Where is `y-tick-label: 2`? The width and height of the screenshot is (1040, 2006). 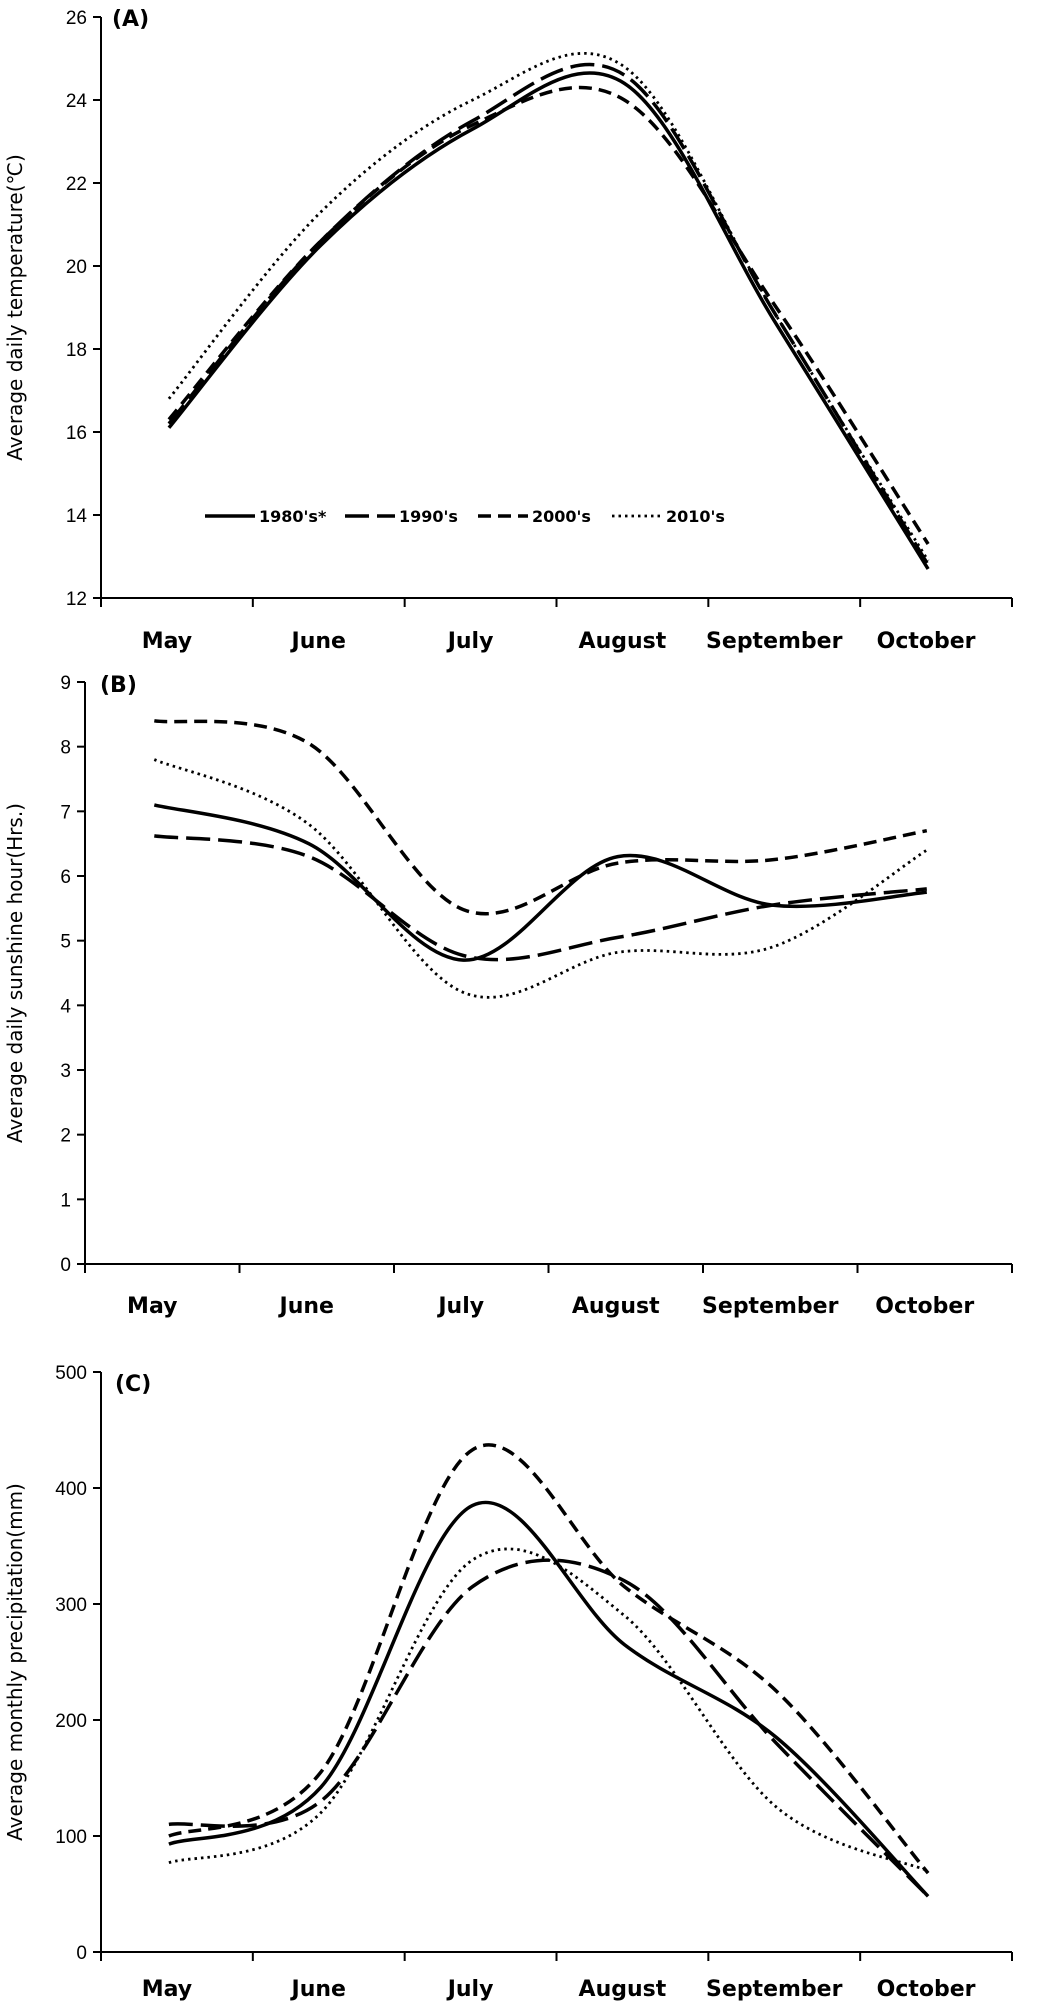
y-tick-label: 2 is located at coordinates (65, 1136).